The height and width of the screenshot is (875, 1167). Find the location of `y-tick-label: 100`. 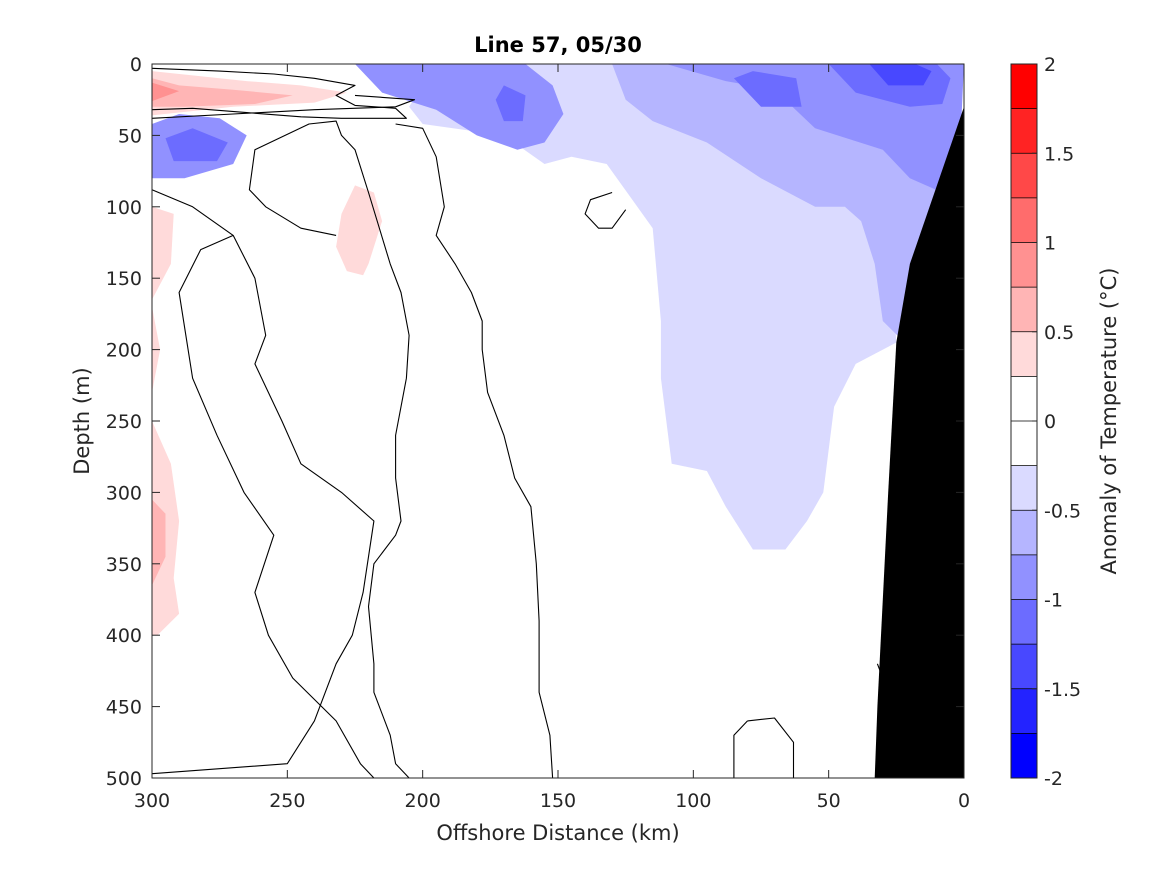

y-tick-label: 100 is located at coordinates (124, 208).